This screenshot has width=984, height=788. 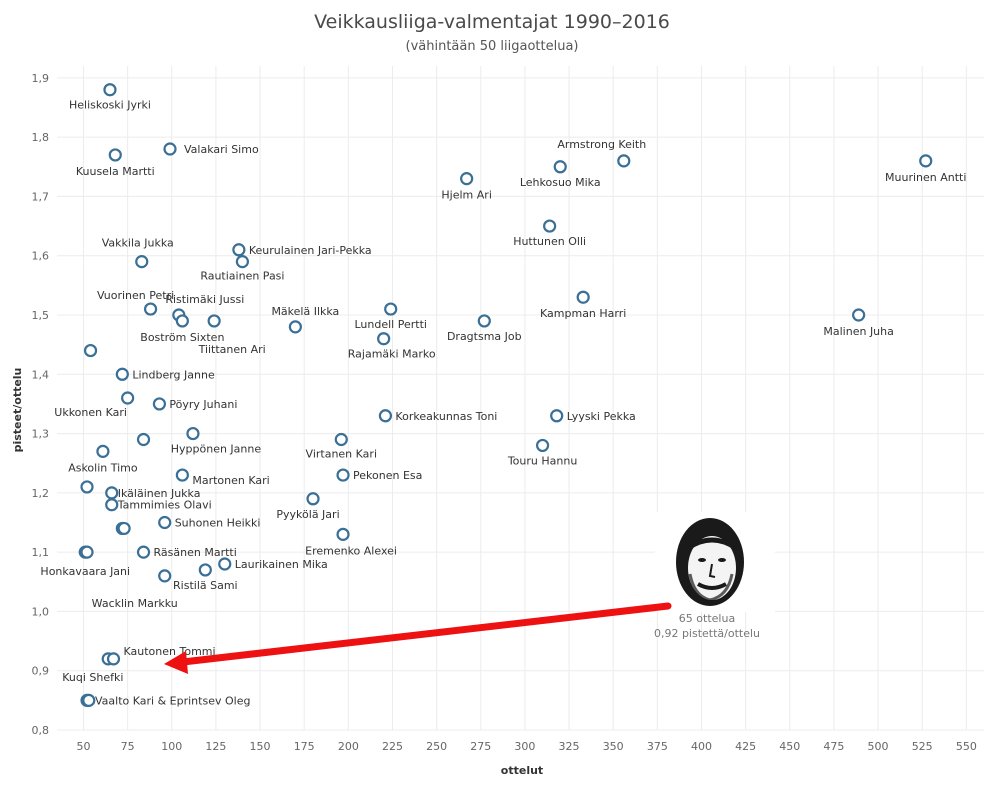 I want to click on point-label: Vakkila Jukka, so click(x=138, y=243).